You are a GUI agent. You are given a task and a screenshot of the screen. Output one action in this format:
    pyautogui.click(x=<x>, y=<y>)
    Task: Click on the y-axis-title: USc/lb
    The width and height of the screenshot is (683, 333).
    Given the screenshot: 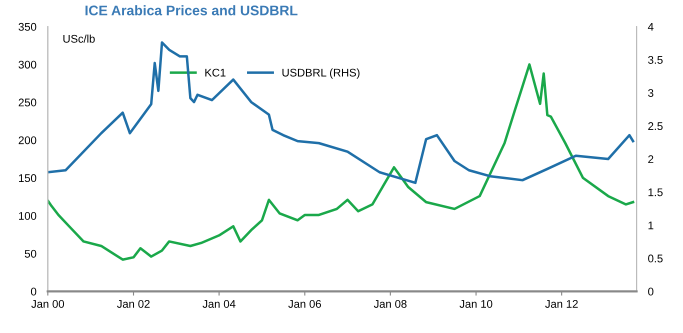 What is the action you would take?
    pyautogui.click(x=79, y=38)
    